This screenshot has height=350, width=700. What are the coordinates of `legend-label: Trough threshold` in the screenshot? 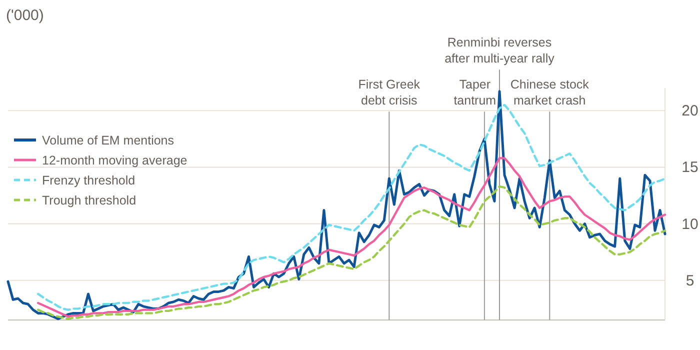 It's located at (89, 201).